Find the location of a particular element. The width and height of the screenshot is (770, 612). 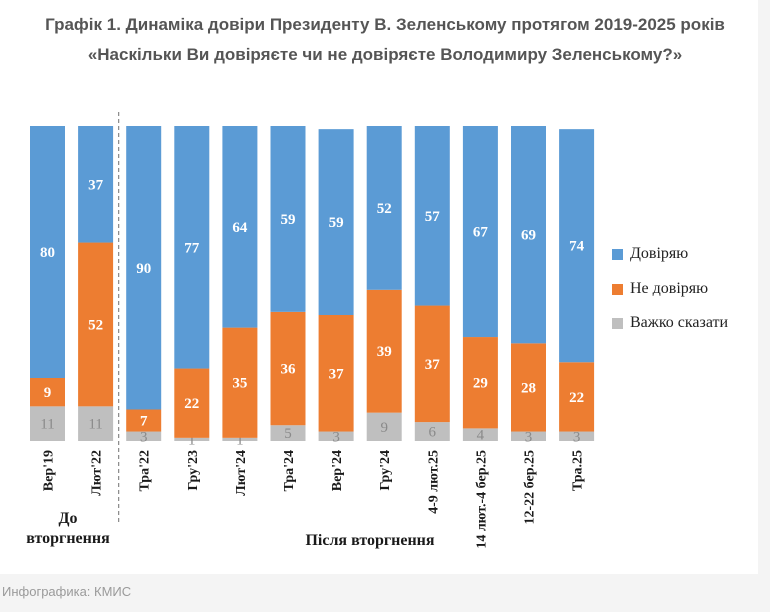

data-label-trust: 80 is located at coordinates (47, 253).